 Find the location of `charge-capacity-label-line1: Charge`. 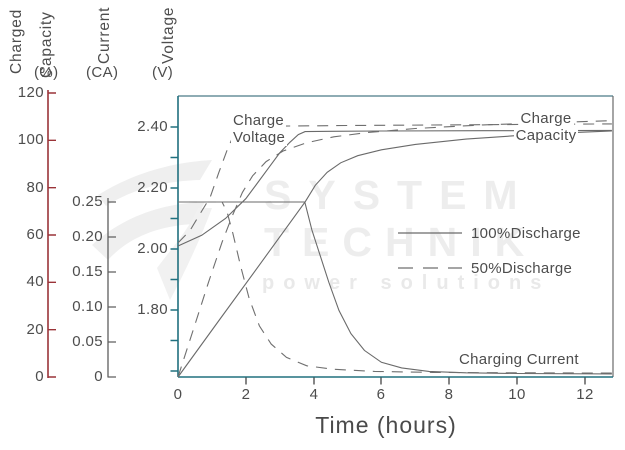

charge-capacity-label-line1: Charge is located at coordinates (546, 118).